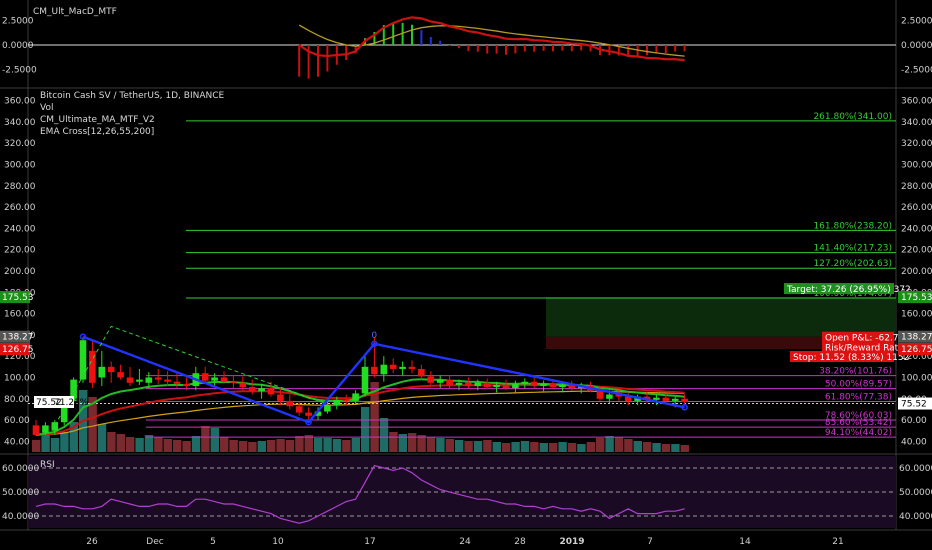 The image size is (932, 550). Describe the element at coordinates (18, 350) in the screenshot. I see `price-badge-left: 126.75` at that location.